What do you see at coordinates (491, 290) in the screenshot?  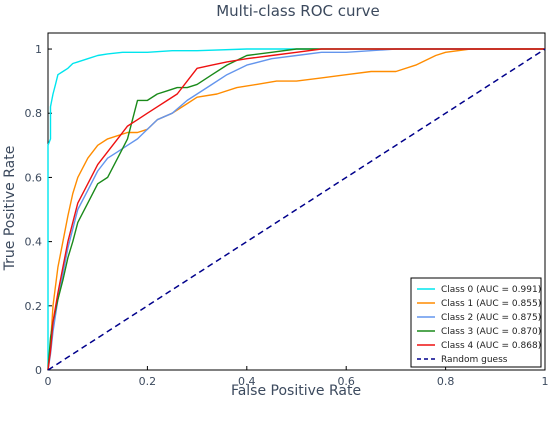 I see `legend-label-class-0: Class 0 (AUC = 0.991)` at bounding box center [491, 290].